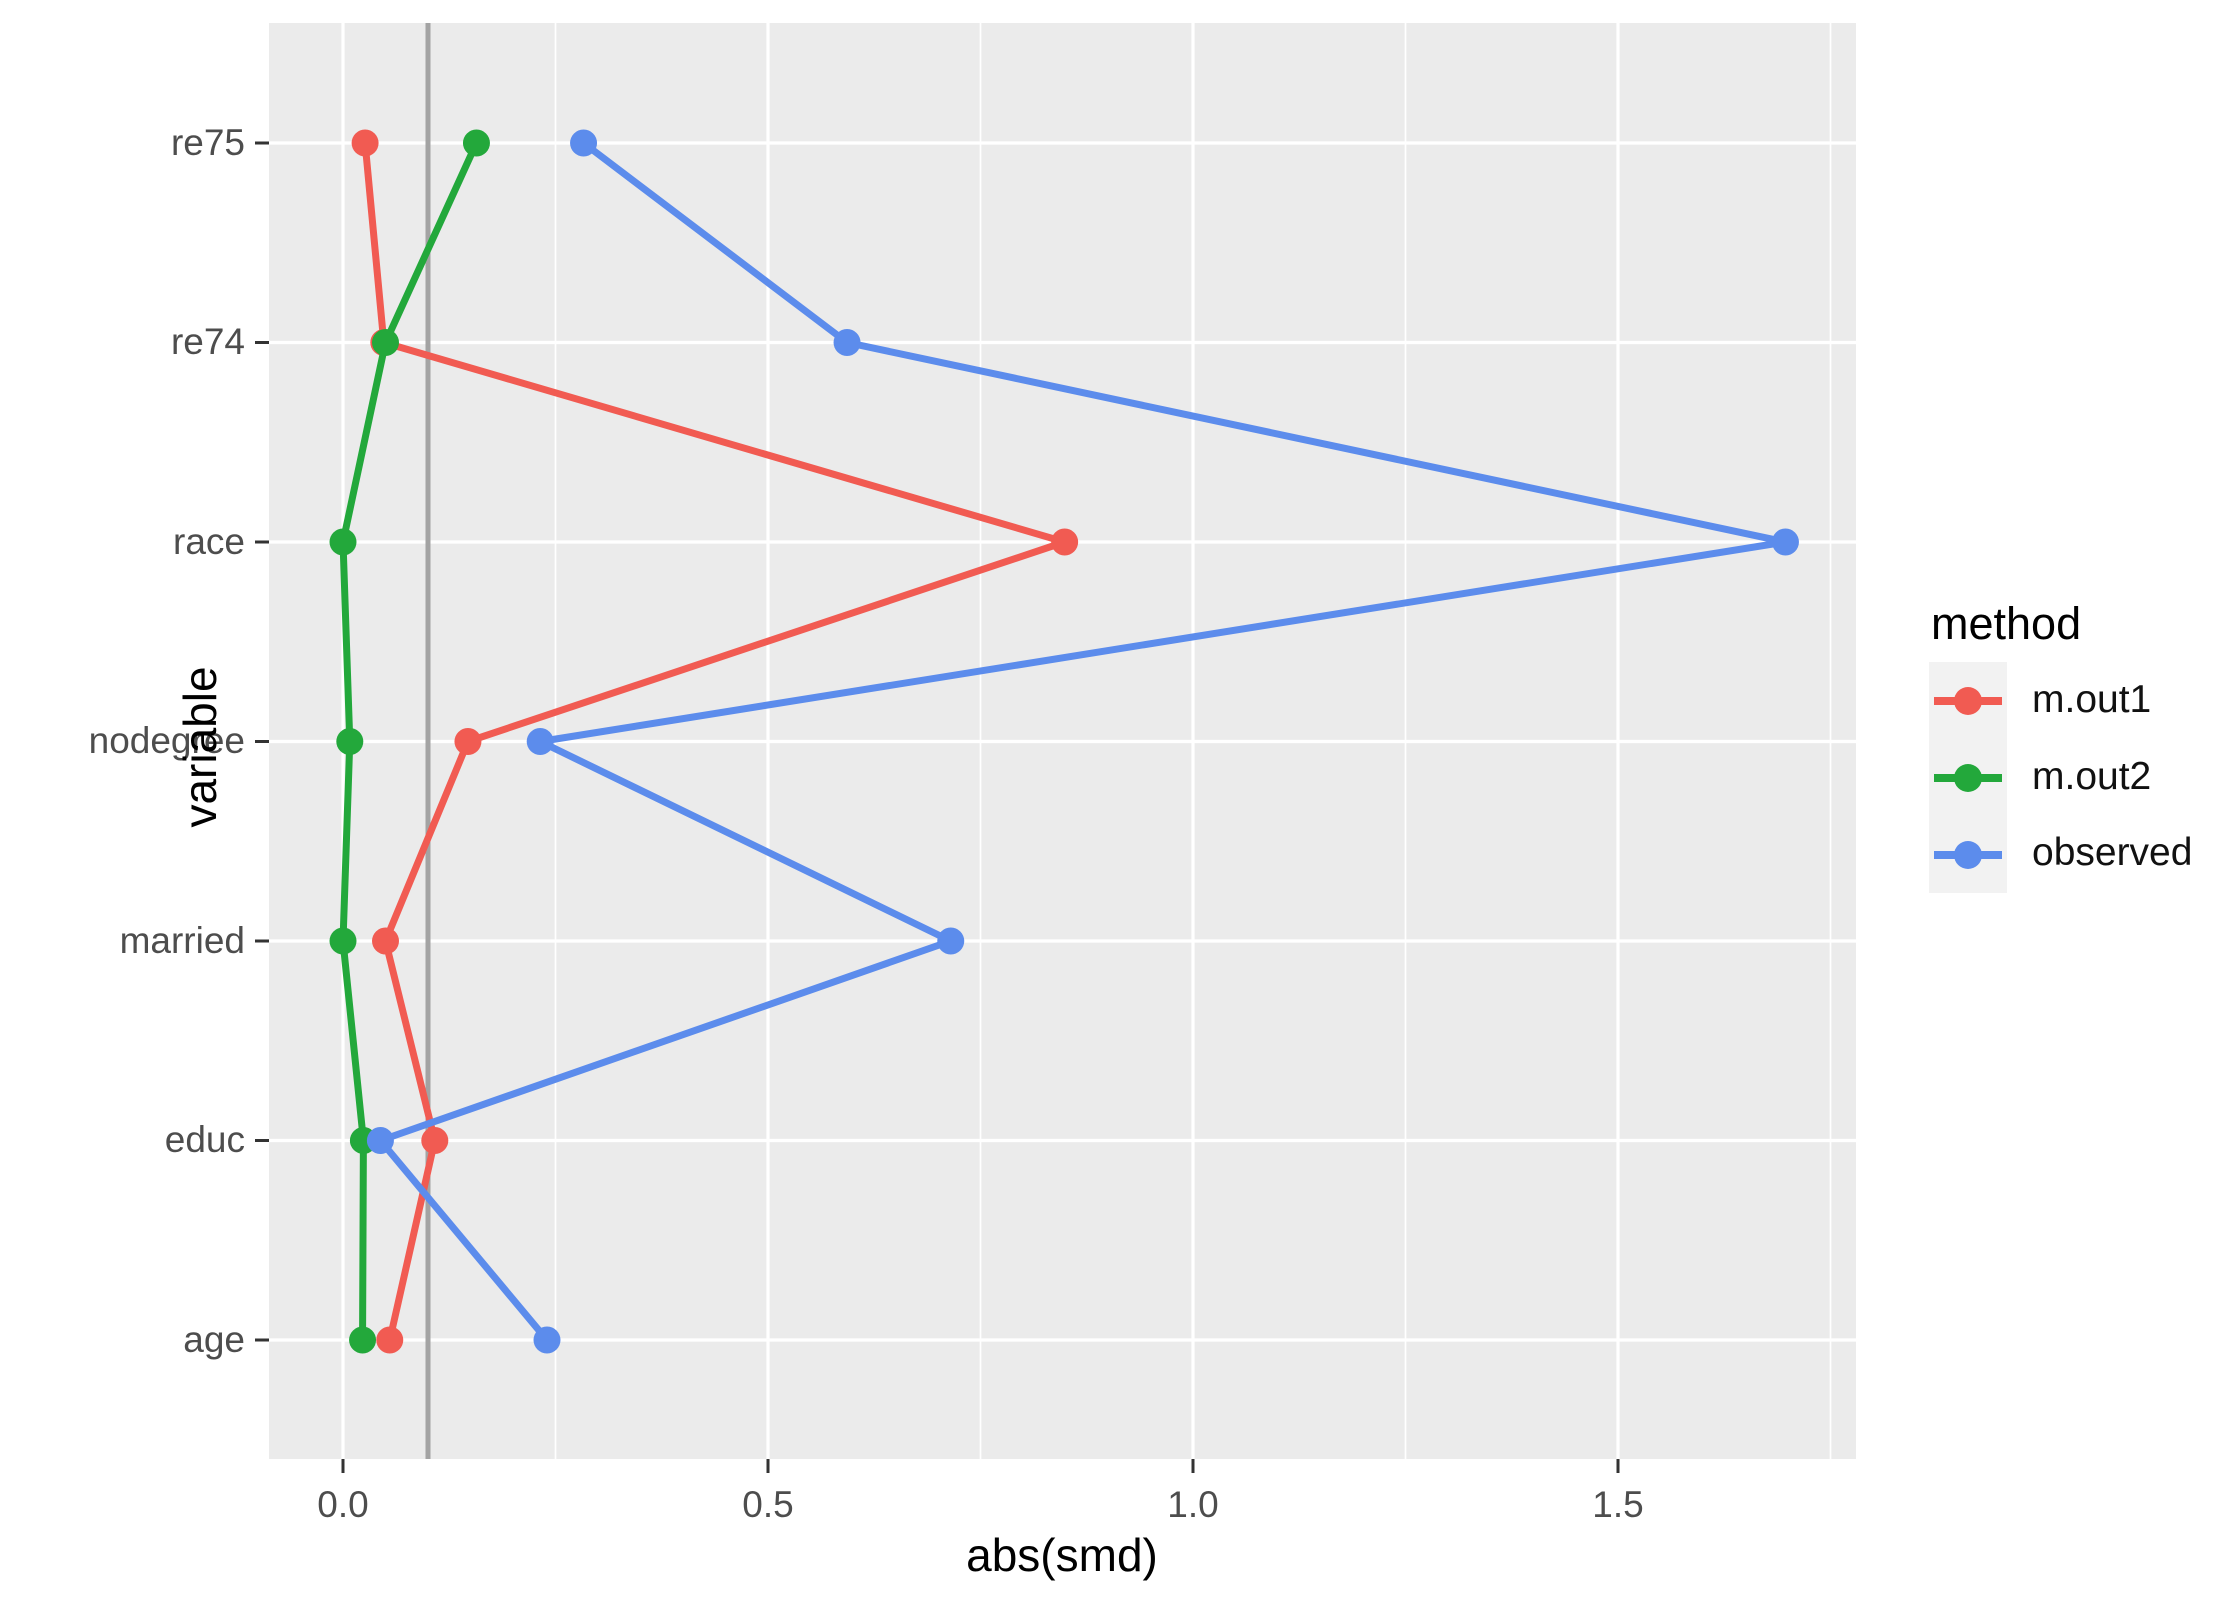 The image size is (2240, 1600). I want to click on legend-key-m.out2, so click(1968, 777).